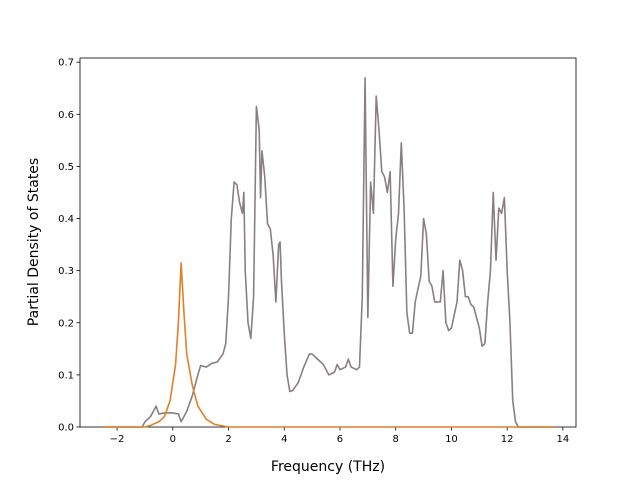 The width and height of the screenshot is (640, 480). I want to click on y-tick-label: 0.5, so click(66, 167).